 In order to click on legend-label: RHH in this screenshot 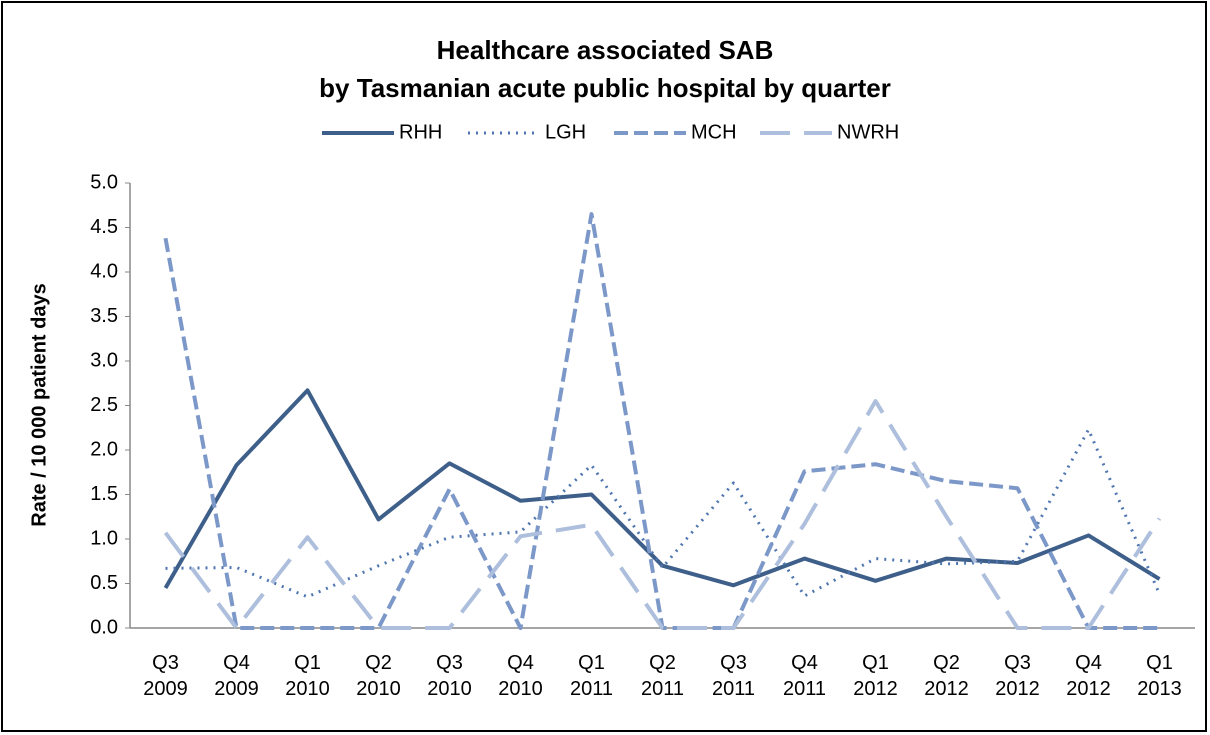, I will do `click(420, 132)`.